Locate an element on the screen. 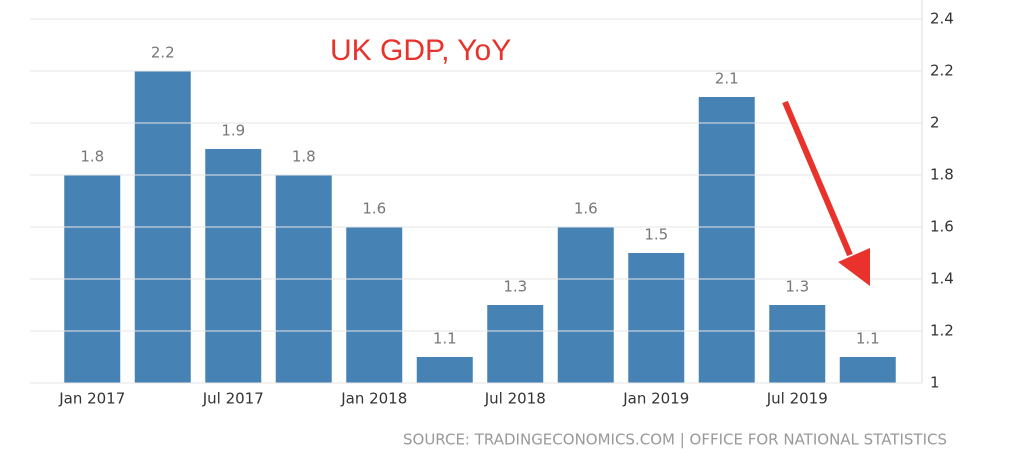  y-tick-label: 1.2 is located at coordinates (942, 331).